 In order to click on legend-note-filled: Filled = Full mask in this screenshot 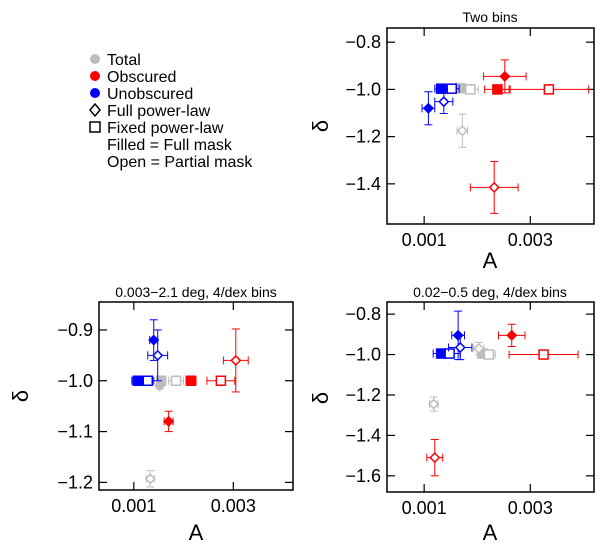, I will do `click(170, 145)`.